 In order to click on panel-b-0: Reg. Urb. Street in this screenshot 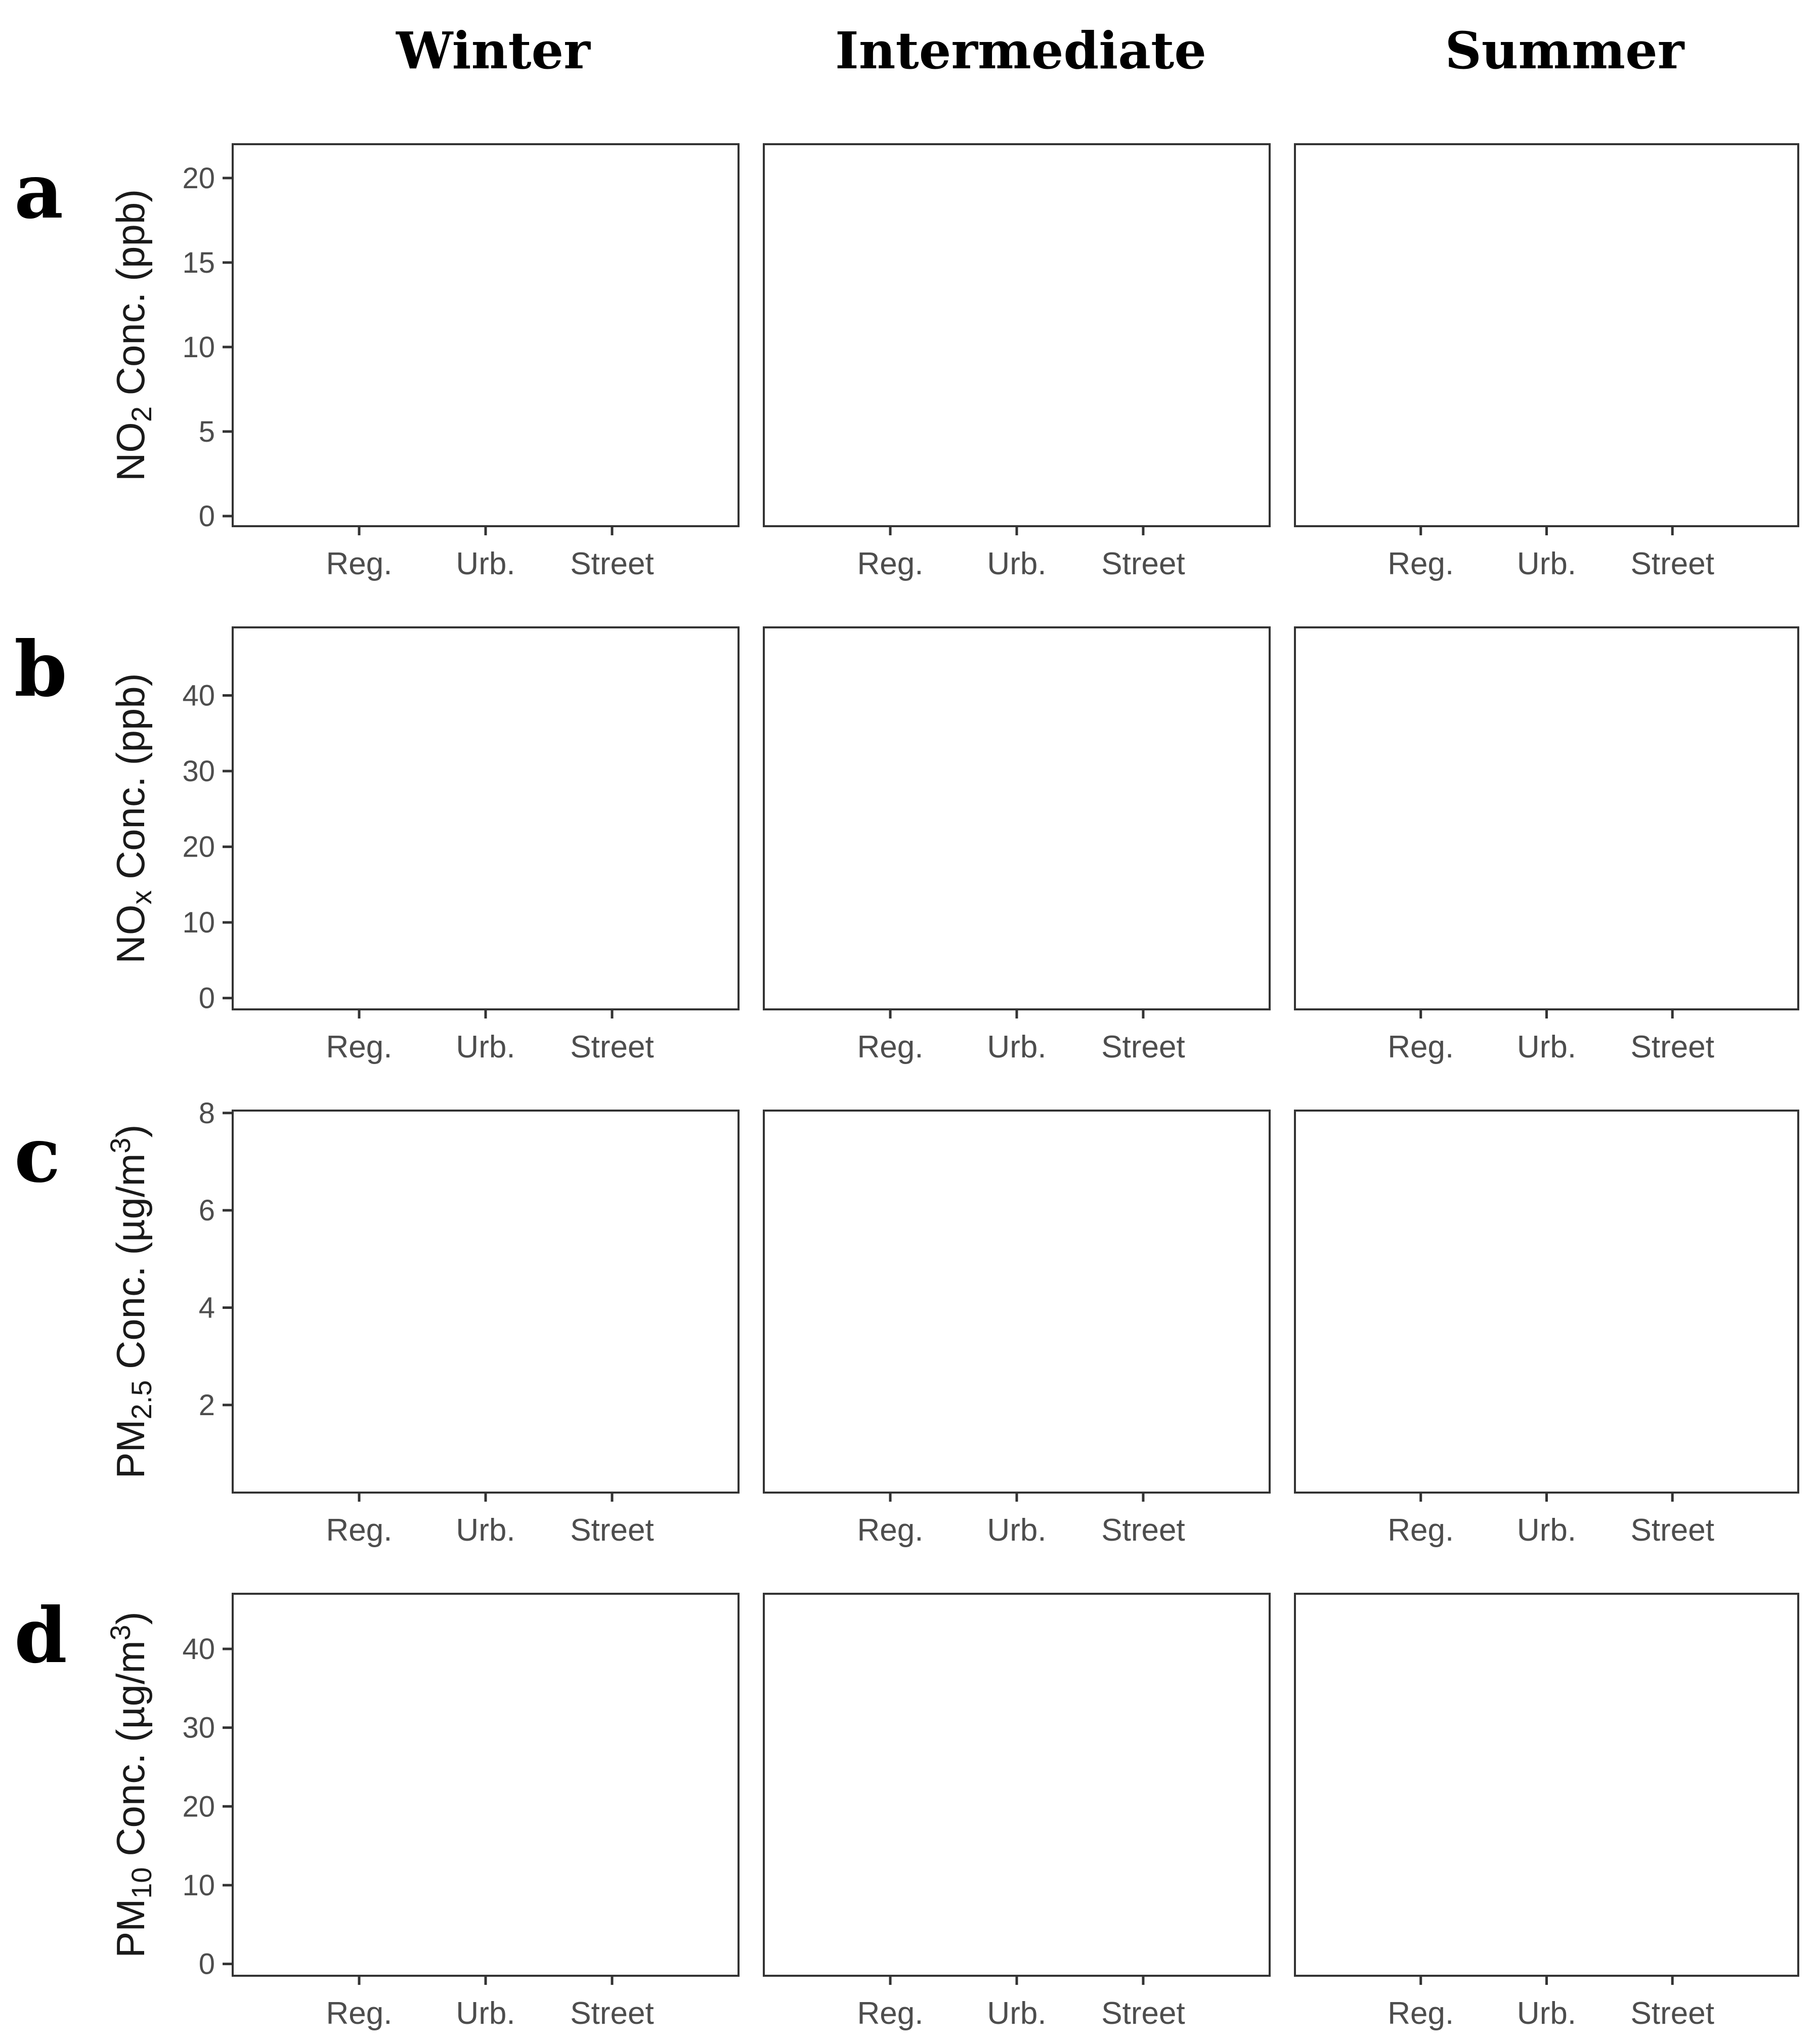, I will do `click(486, 845)`.